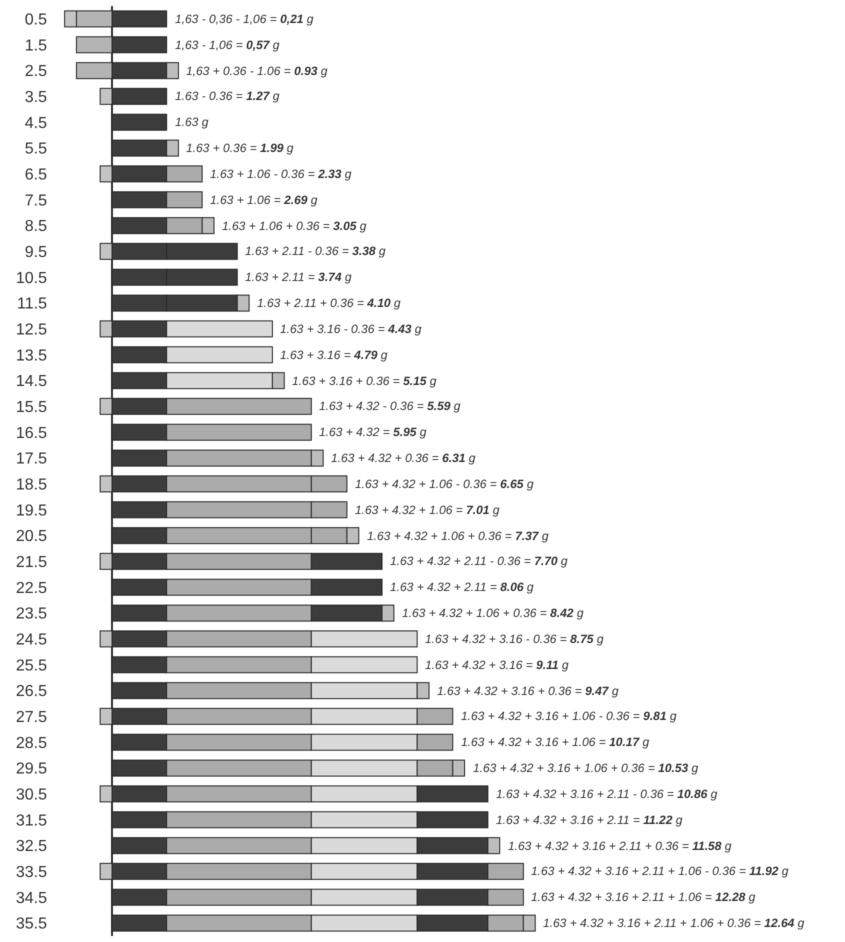  What do you see at coordinates (36, 123) in the screenshot?
I see `y-tick-label: 4.5` at bounding box center [36, 123].